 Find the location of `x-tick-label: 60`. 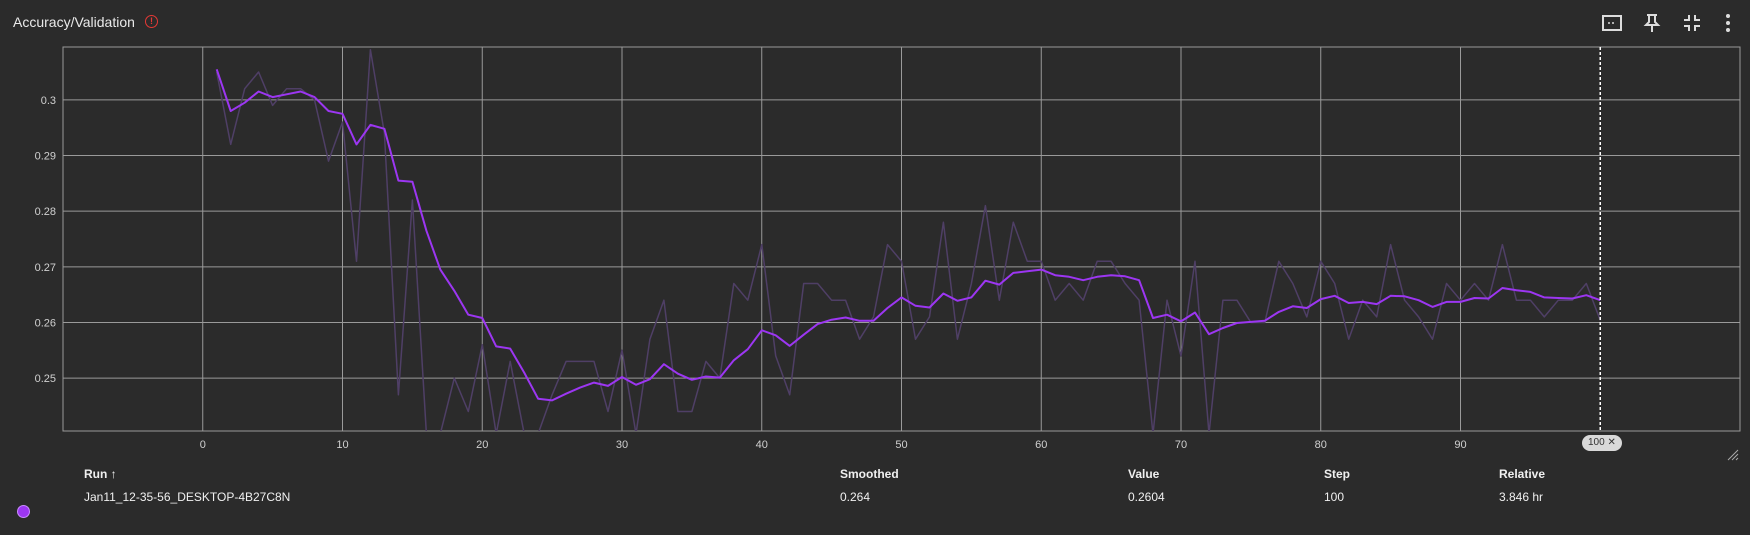

x-tick-label: 60 is located at coordinates (1041, 445).